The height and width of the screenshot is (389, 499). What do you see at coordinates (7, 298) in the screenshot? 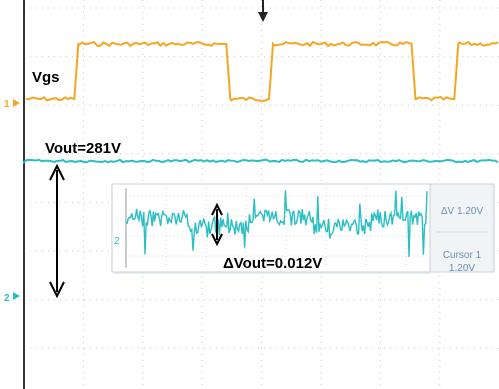
I see `ch2-marker-label: 2` at bounding box center [7, 298].